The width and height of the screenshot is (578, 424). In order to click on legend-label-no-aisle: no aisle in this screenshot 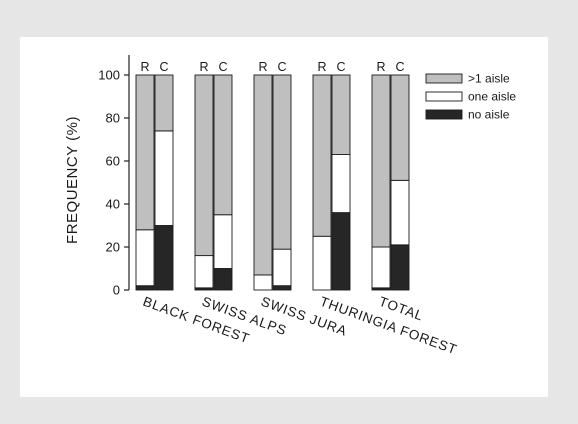, I will do `click(489, 115)`.